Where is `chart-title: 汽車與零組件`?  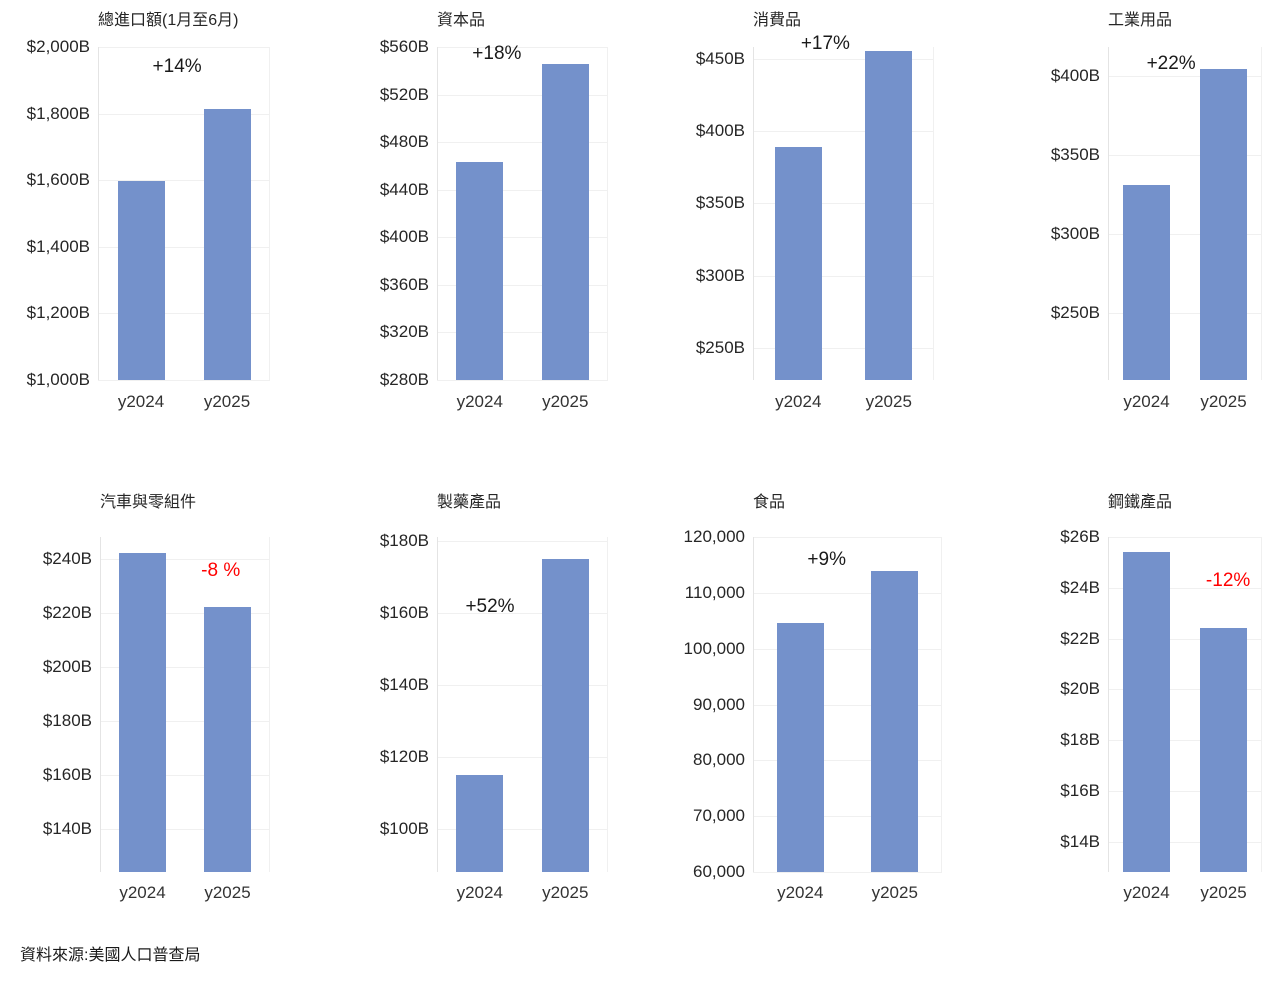 chart-title: 汽車與零組件 is located at coordinates (148, 502).